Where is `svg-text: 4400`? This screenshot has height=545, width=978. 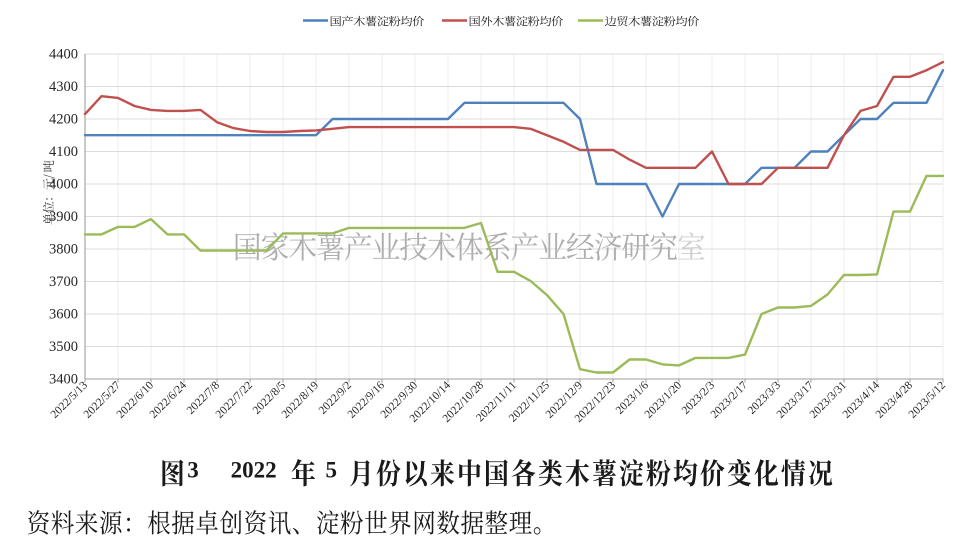 svg-text: 4400 is located at coordinates (63, 55).